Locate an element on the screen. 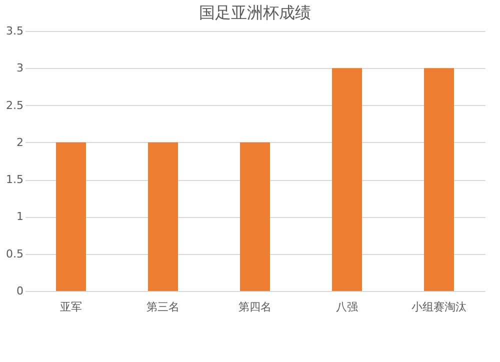  x-tick-label: 小组赛淘汰 is located at coordinates (439, 307).